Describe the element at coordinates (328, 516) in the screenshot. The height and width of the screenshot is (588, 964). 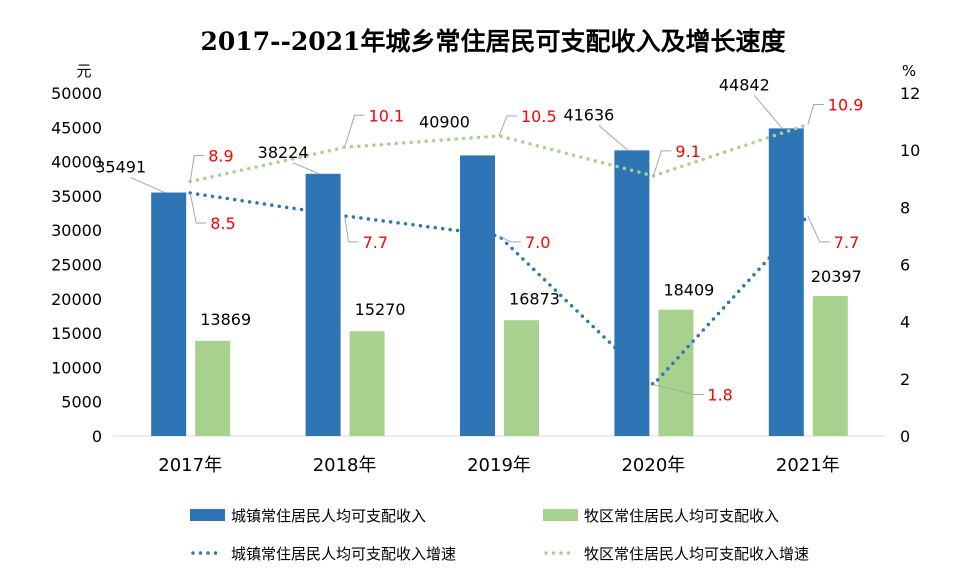
I see `legend-label: 城镇常住居民人均可支配收入` at that location.